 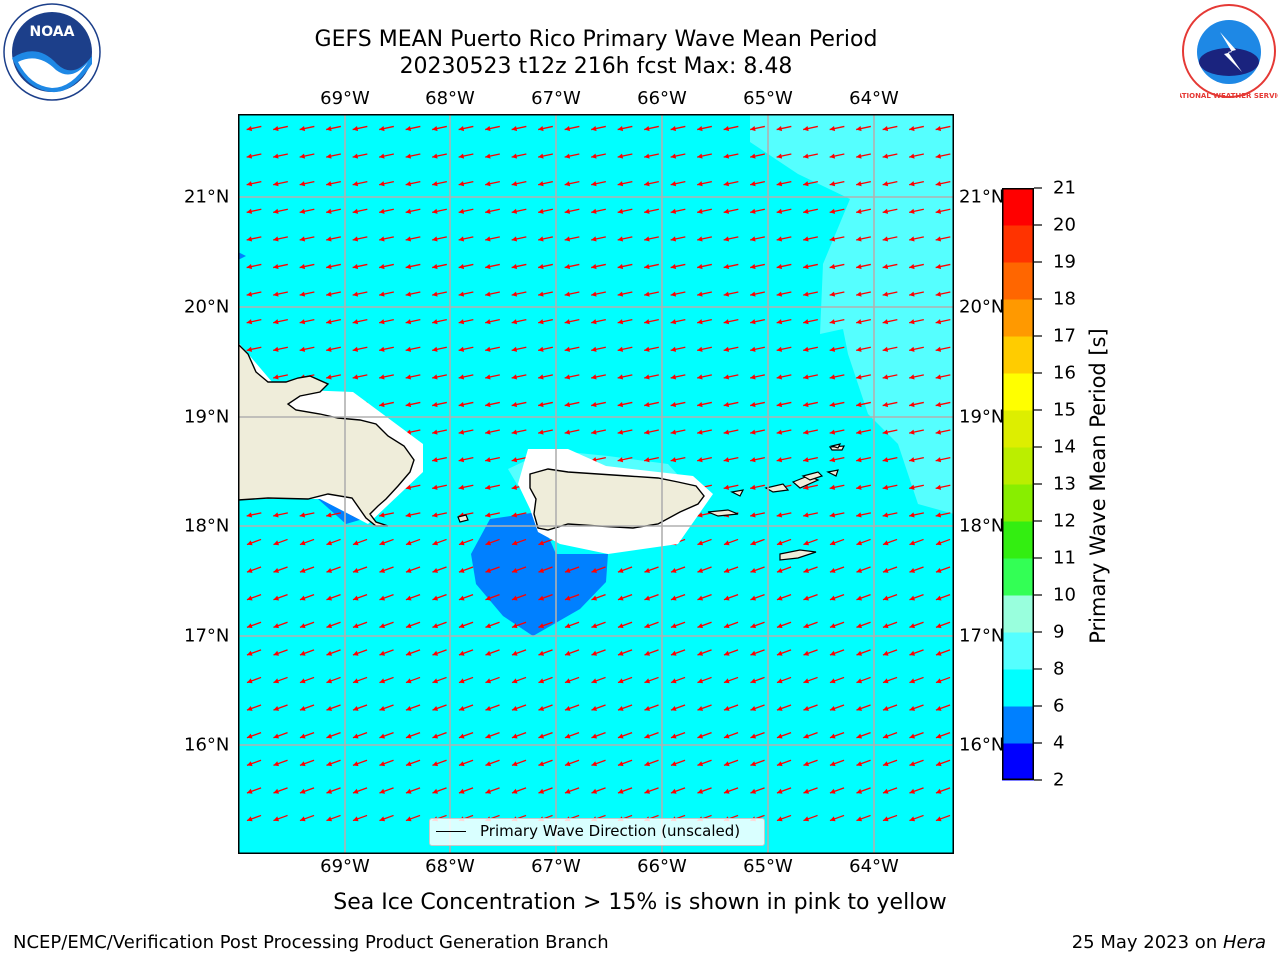 What do you see at coordinates (1064, 595) in the screenshot?
I see `colorbar-level-5: 10` at bounding box center [1064, 595].